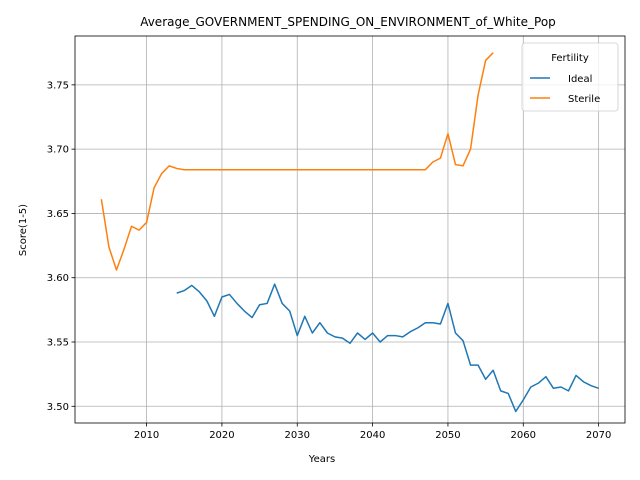 This screenshot has width=640, height=480. What do you see at coordinates (23, 230) in the screenshot?
I see `y-axis-label: Score(1-5)` at bounding box center [23, 230].